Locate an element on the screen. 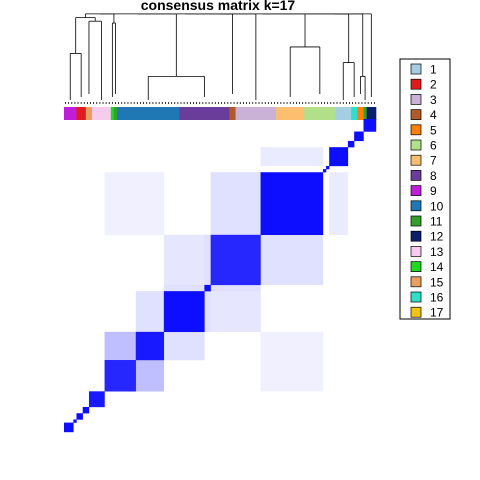 The height and width of the screenshot is (480, 480). legend-label: 9 is located at coordinates (433, 191).